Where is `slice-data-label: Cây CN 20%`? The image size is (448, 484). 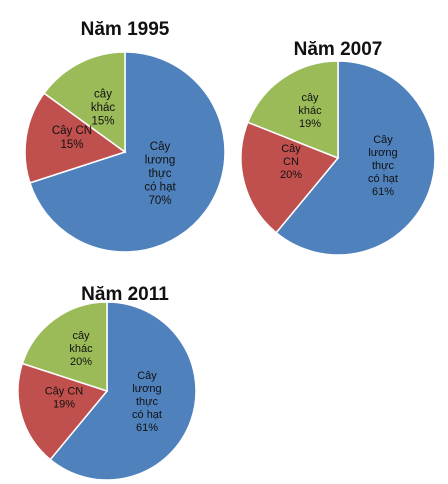
slice-data-label: Cây CN 20% is located at coordinates (291, 162).